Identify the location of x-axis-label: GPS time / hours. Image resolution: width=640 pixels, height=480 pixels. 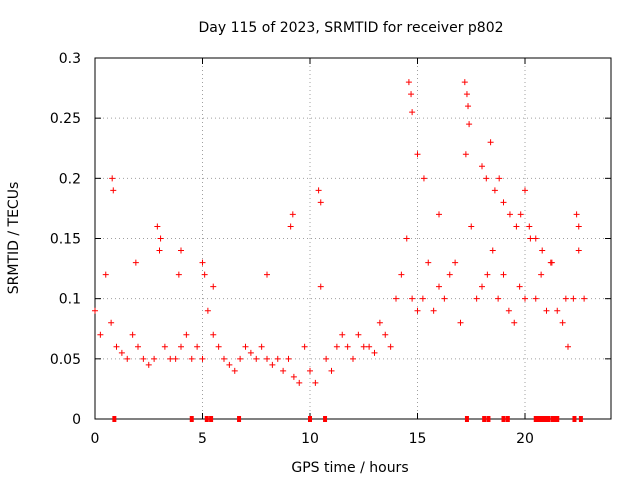
(349, 468).